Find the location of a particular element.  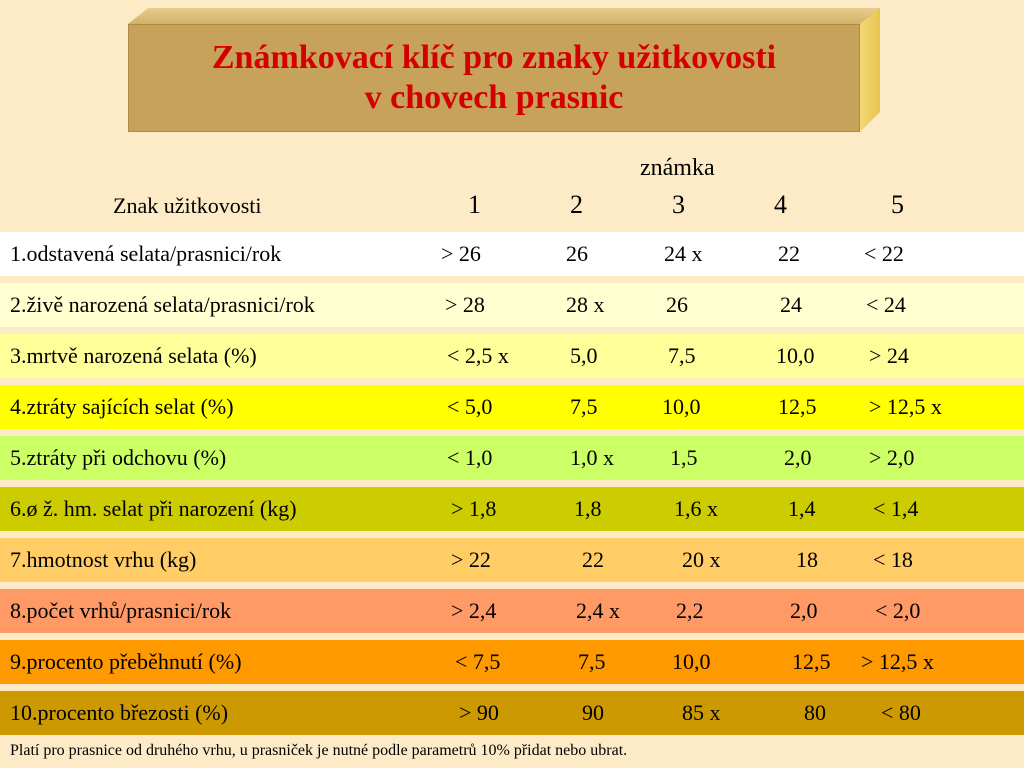

grade-4-header: 4 is located at coordinates (780, 204).